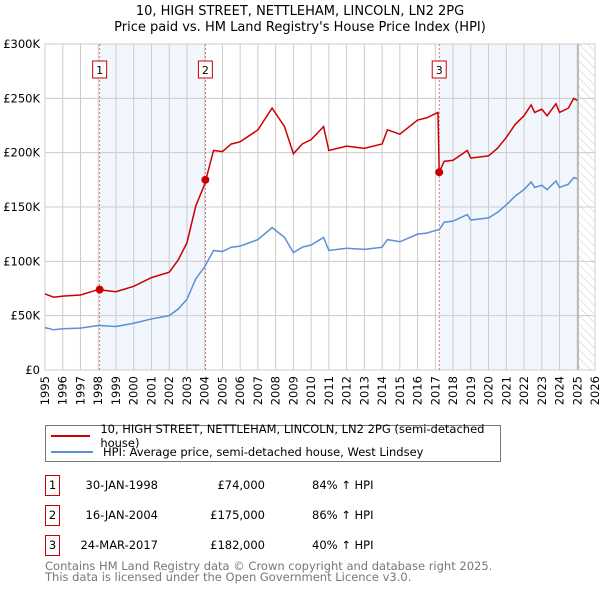  I want to click on y-tick-label: £0, so click(32, 370).